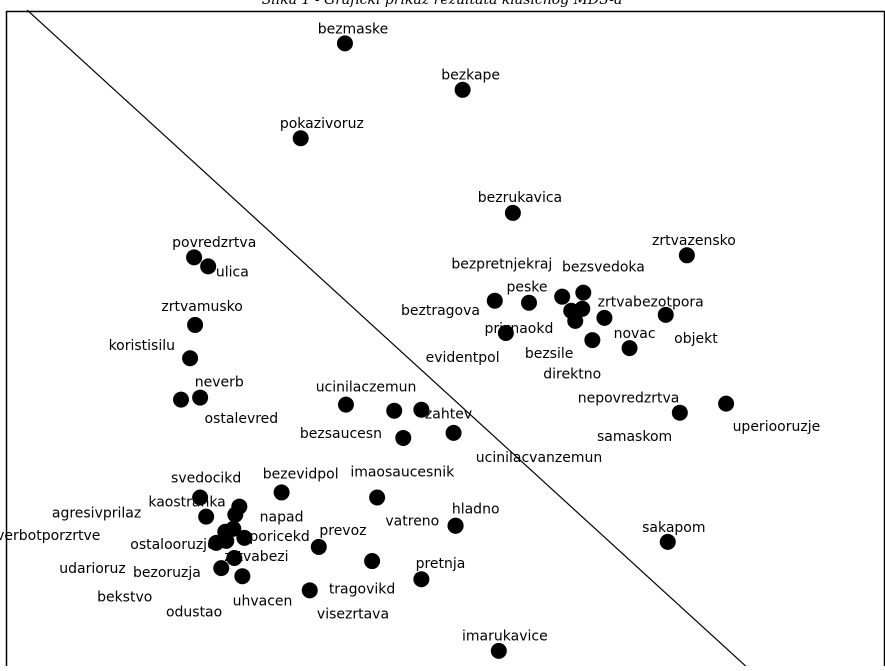  I want to click on data-point-imaosaucesnik, so click(377, 497).